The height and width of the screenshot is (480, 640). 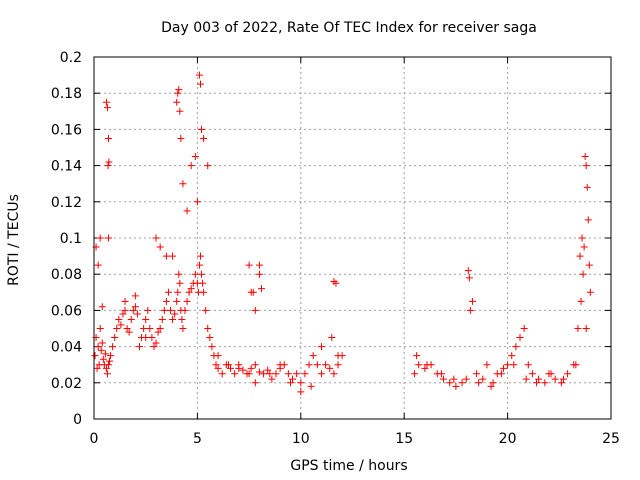 What do you see at coordinates (66, 130) in the screenshot?
I see `y-tick-label: 0.16` at bounding box center [66, 130].